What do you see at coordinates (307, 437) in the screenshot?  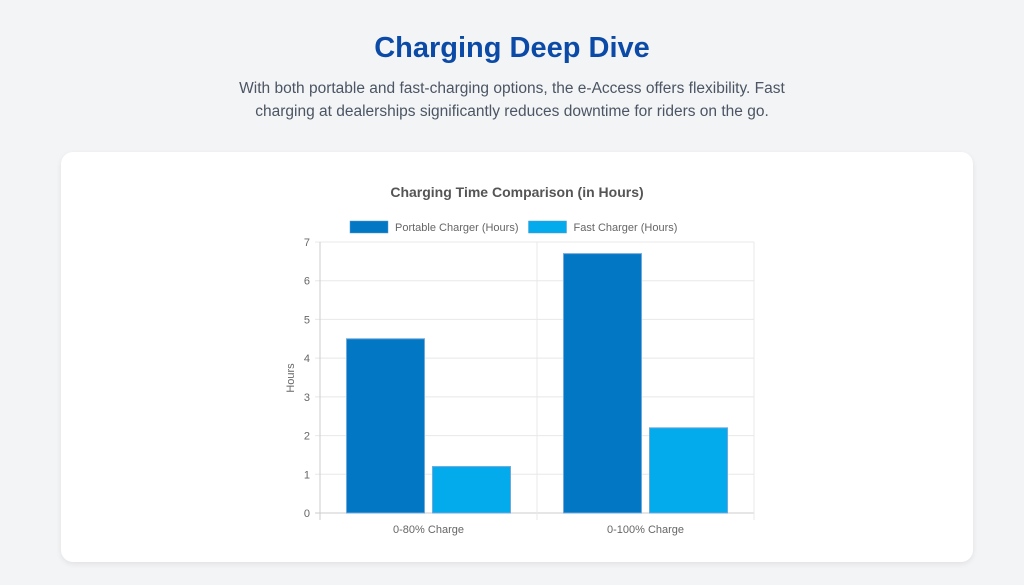 I see `y-tick-label: 2` at bounding box center [307, 437].